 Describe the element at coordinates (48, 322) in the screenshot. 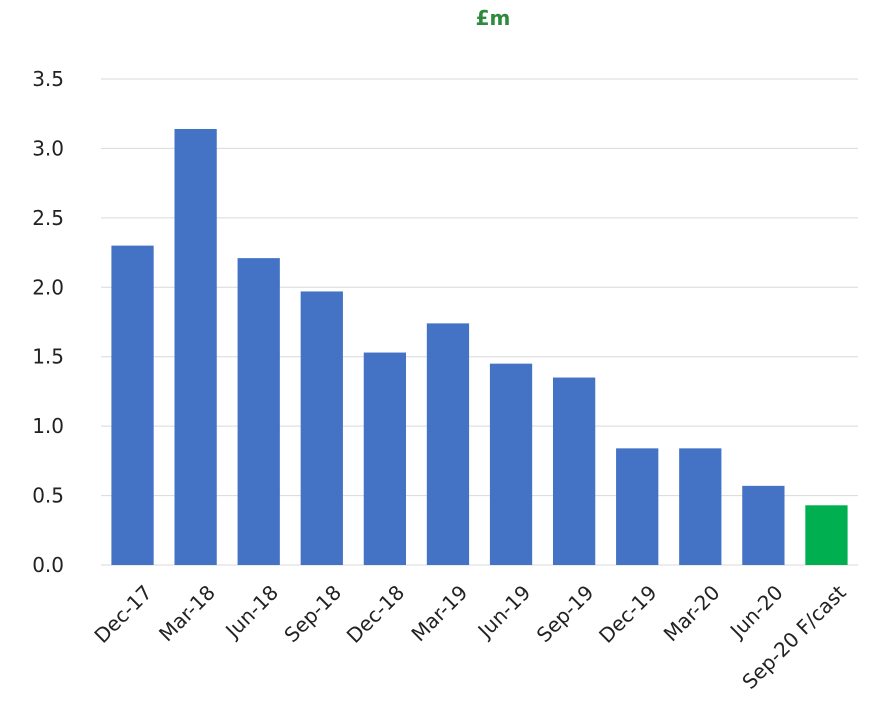

I see `y-axis-ticks: 0.0 0.5 1.0 1.5 2.0 2.5 3.0 3.5` at that location.